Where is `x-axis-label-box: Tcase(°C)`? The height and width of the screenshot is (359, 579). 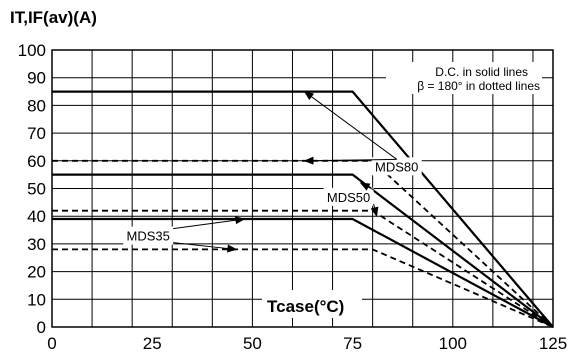
x-axis-label-box: Tcase(°C) is located at coordinates (312, 304).